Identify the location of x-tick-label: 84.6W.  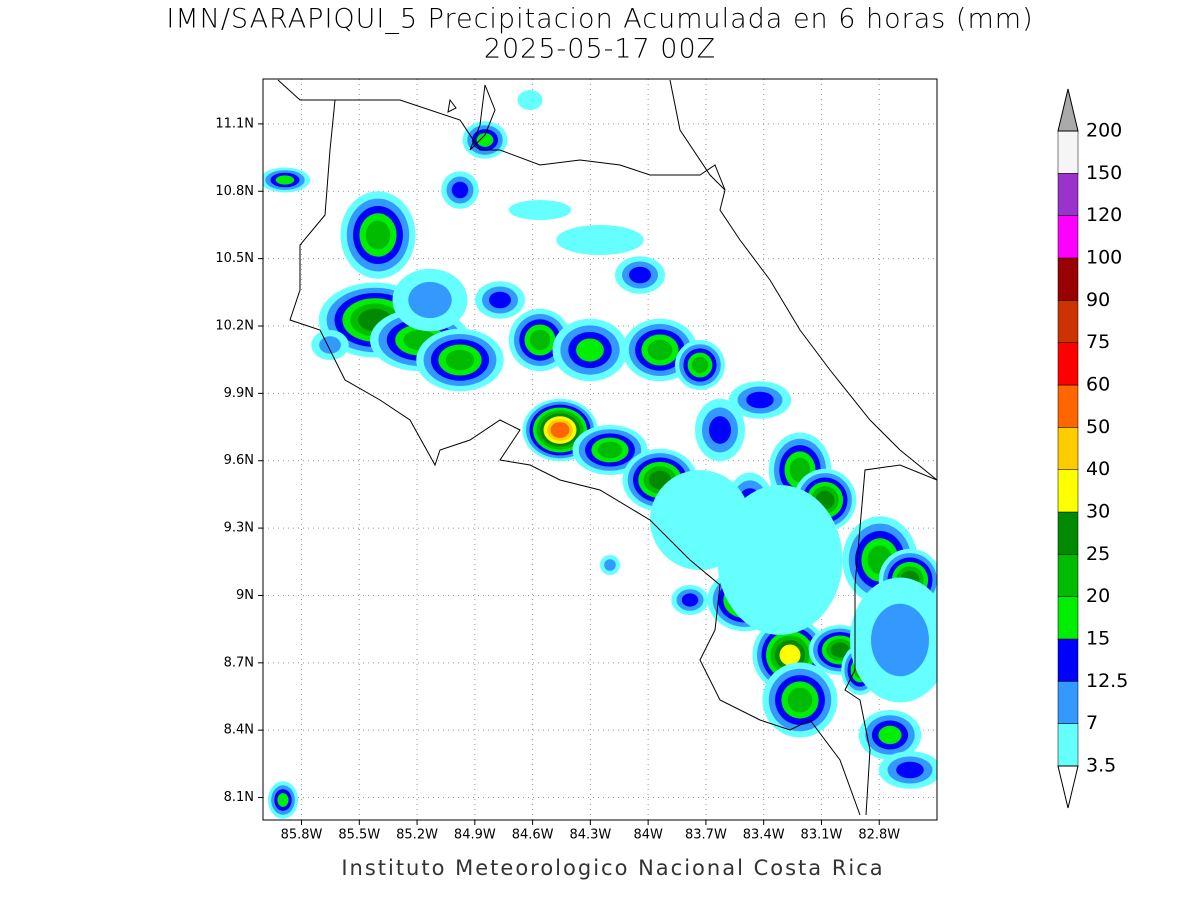
(533, 835).